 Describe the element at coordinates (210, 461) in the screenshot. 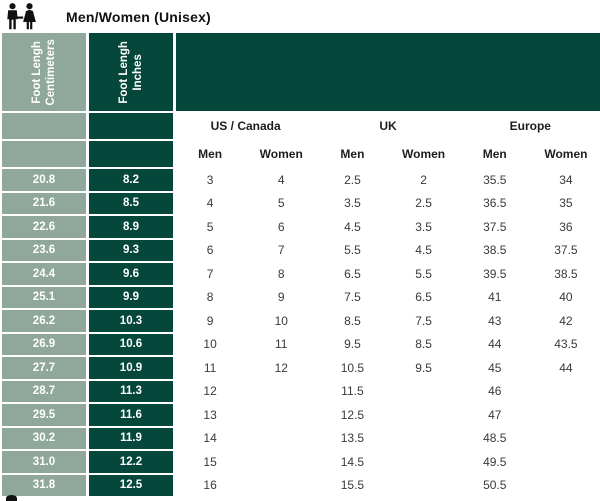

I see `size-value-cell: 15` at that location.